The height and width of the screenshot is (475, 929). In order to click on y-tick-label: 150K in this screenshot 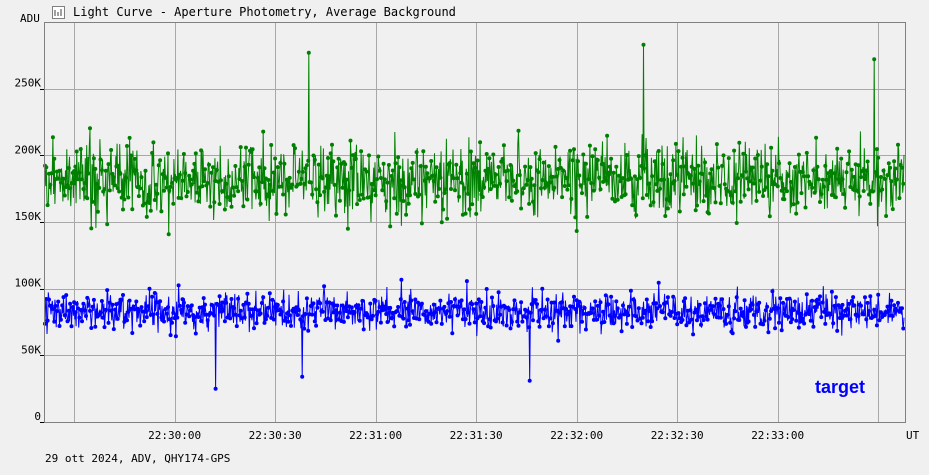, I will do `click(28, 216)`.